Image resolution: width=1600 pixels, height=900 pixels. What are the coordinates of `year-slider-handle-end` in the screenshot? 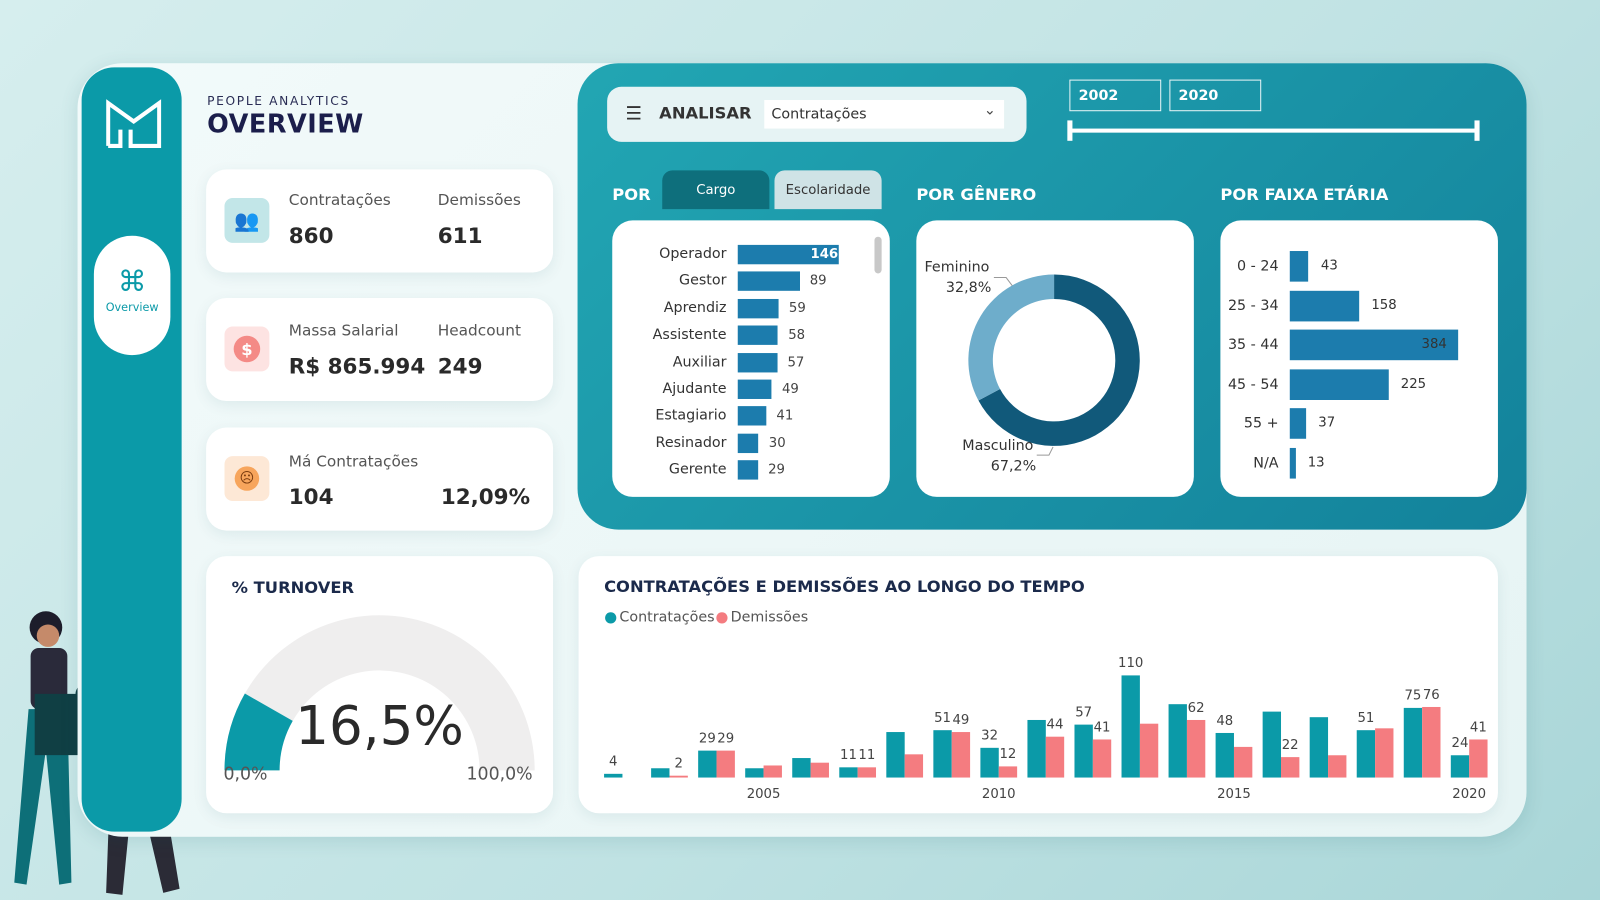 It's located at (1477, 130).